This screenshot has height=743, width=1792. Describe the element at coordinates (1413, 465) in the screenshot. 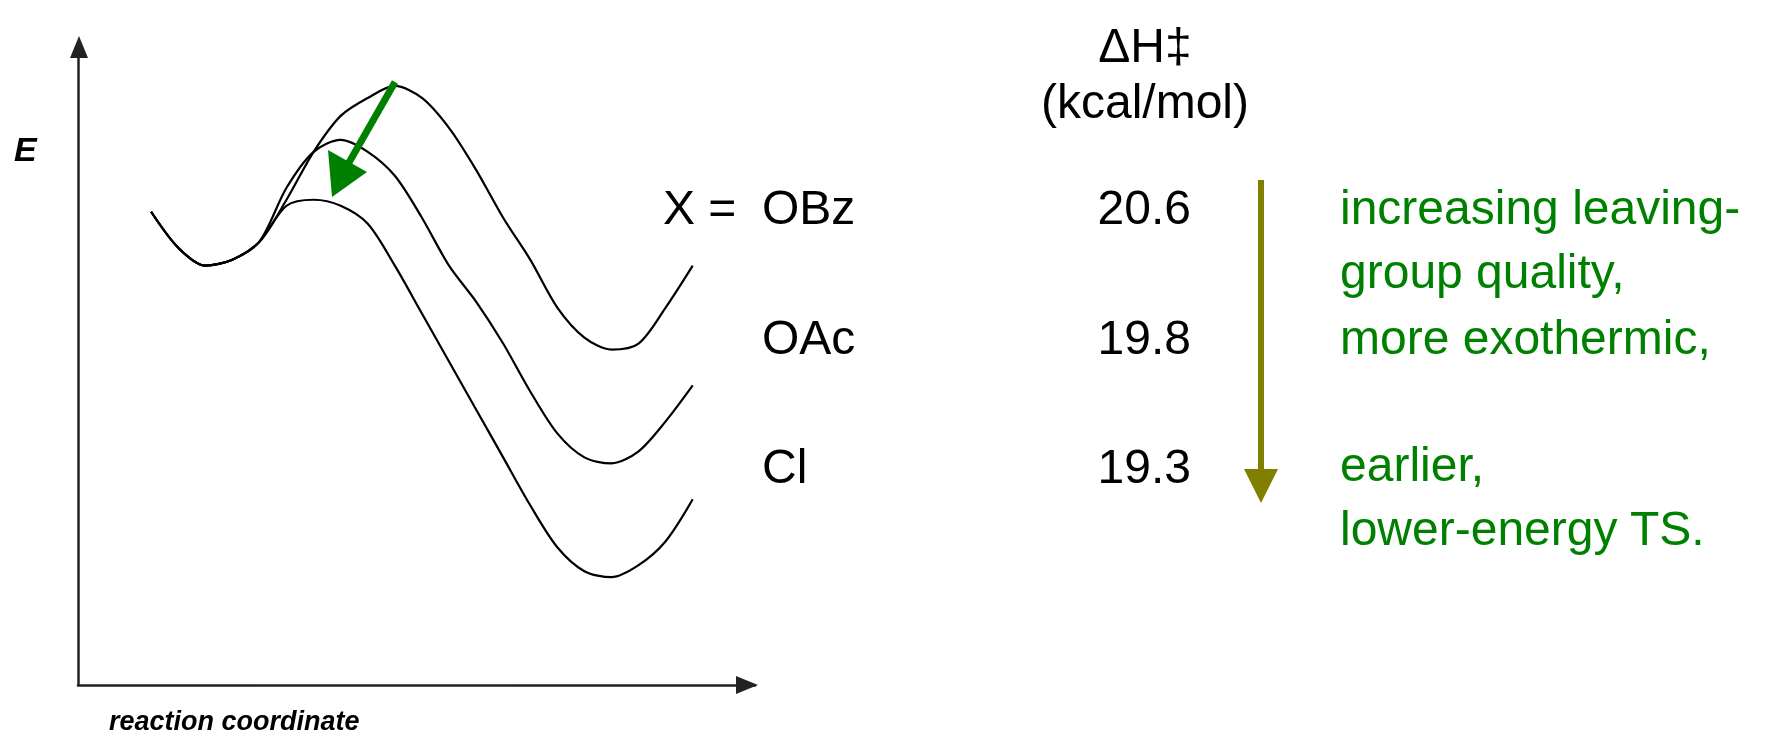

I see `text: earlier,` at that location.